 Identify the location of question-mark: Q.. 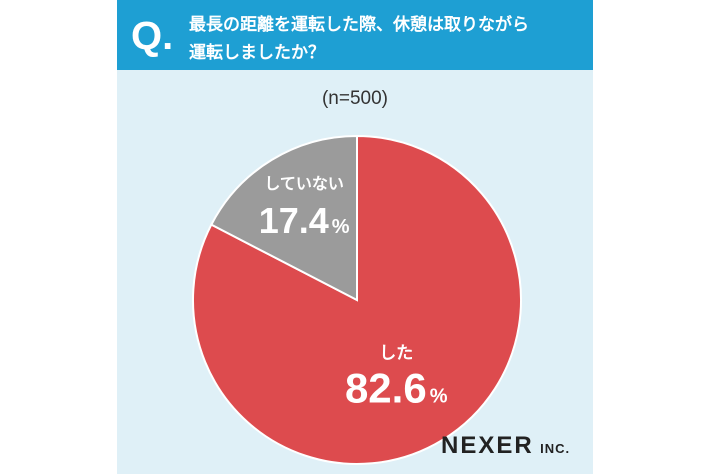
(152, 36).